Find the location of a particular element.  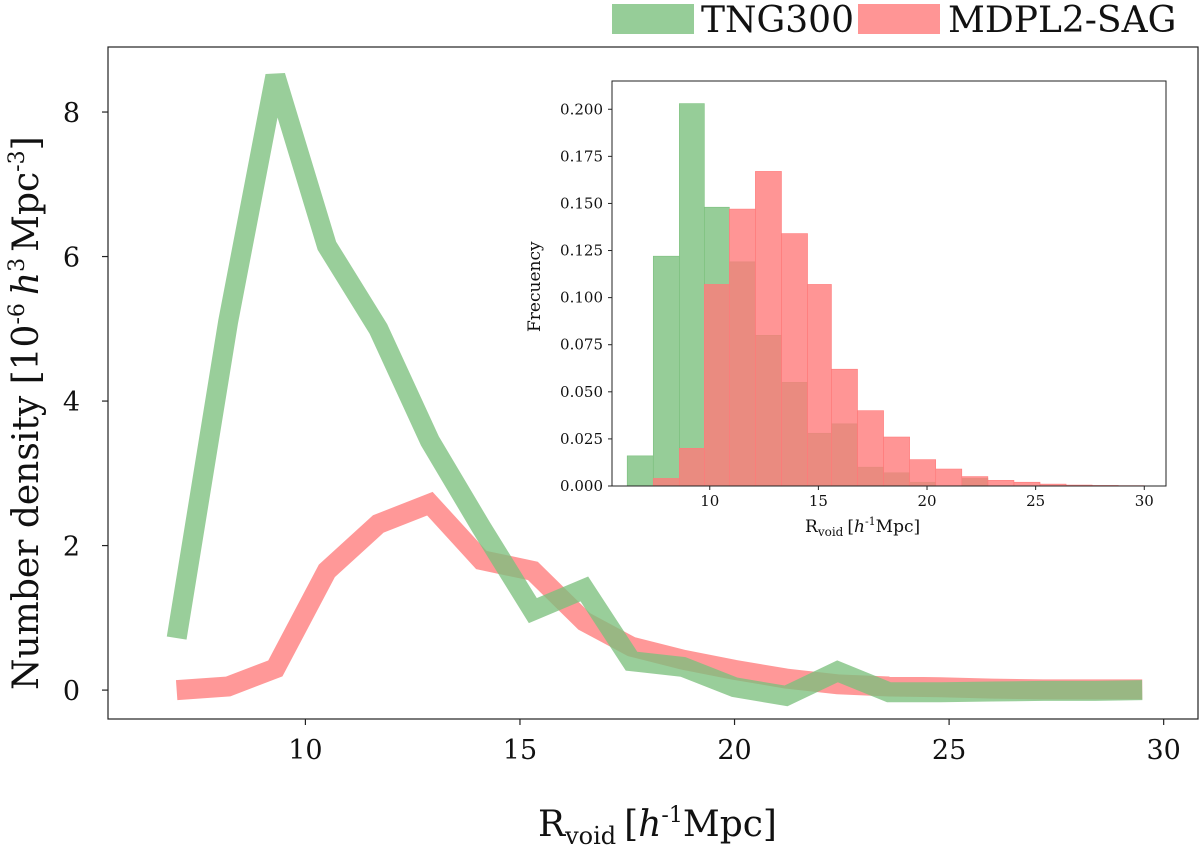

legend-swatch-mdpl2-sag is located at coordinates (899, 19).